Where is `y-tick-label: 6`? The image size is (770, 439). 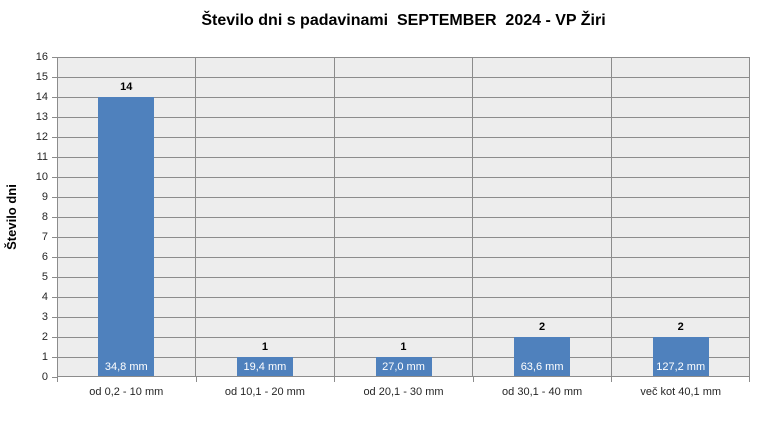
y-tick-label: 6 is located at coordinates (44, 257).